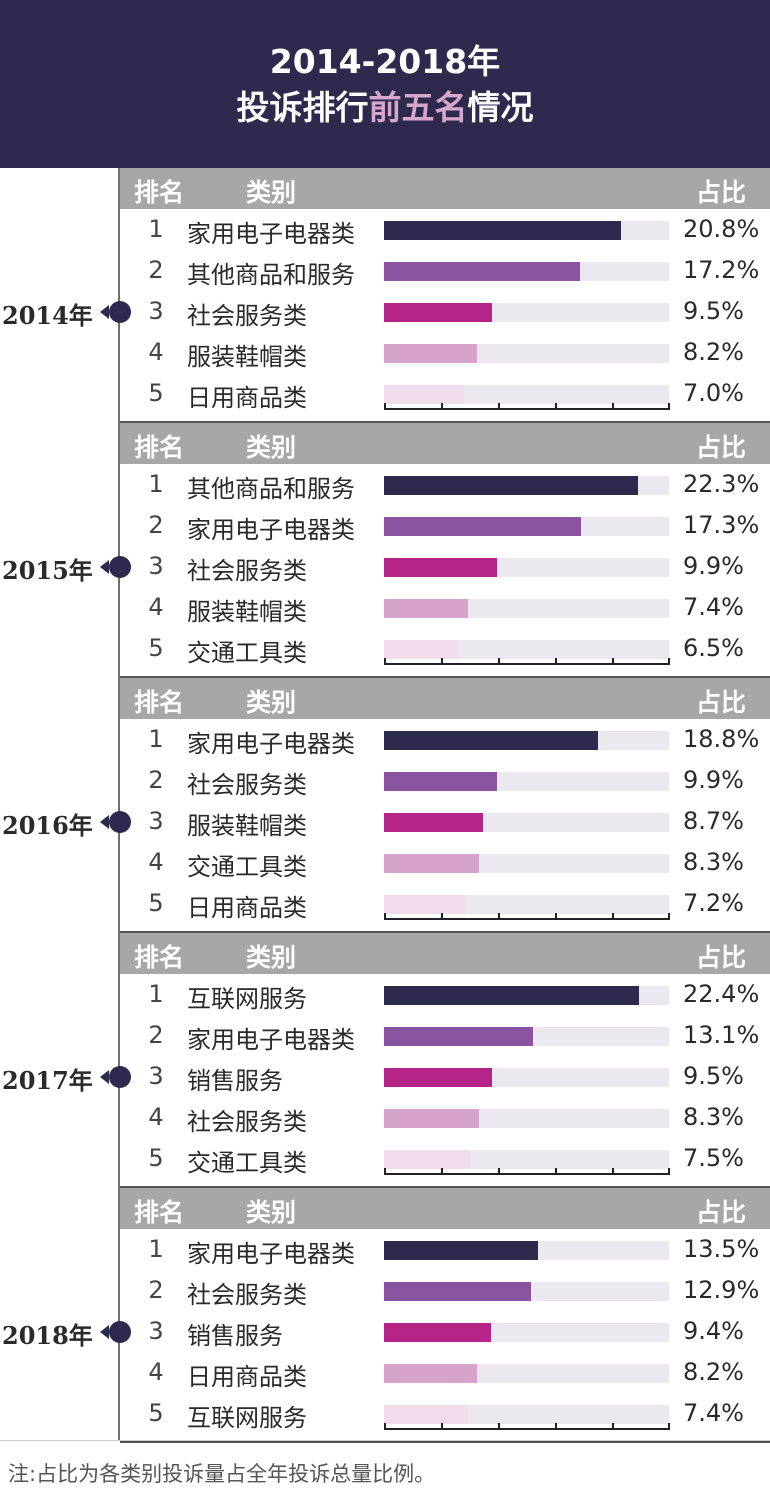  Describe the element at coordinates (713, 1413) in the screenshot. I see `share-value: 7.4%` at that location.